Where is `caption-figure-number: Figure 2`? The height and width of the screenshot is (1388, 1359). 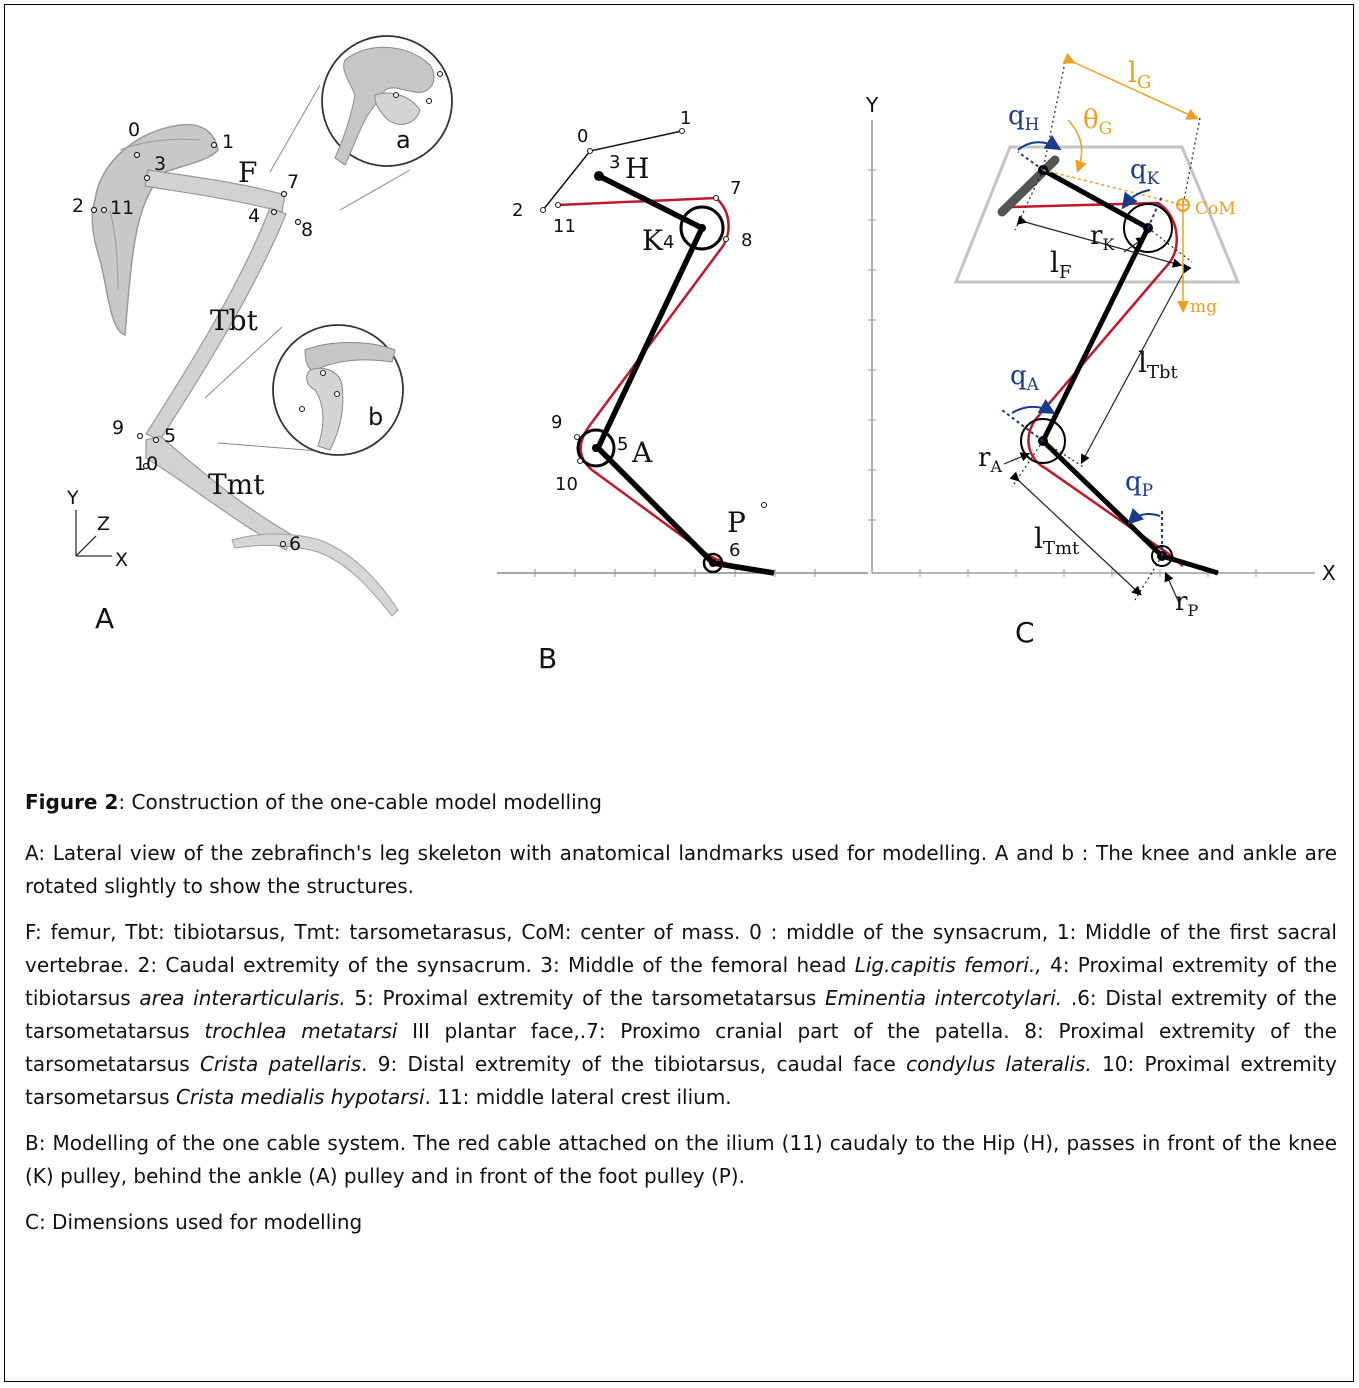 caption-figure-number: Figure 2 is located at coordinates (72, 802).